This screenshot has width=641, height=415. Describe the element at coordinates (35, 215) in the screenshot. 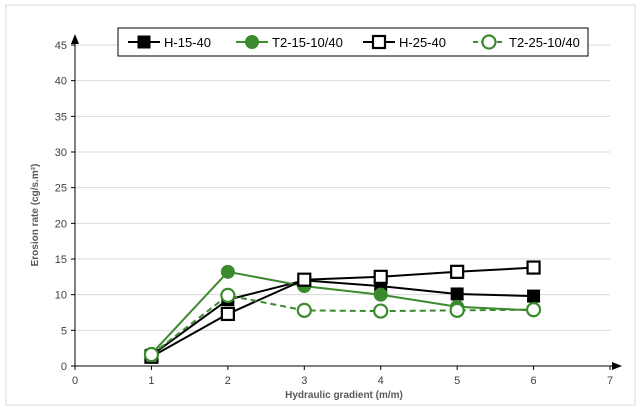

I see `y-axis-title: Erosion rate (cg/s.m²)` at that location.